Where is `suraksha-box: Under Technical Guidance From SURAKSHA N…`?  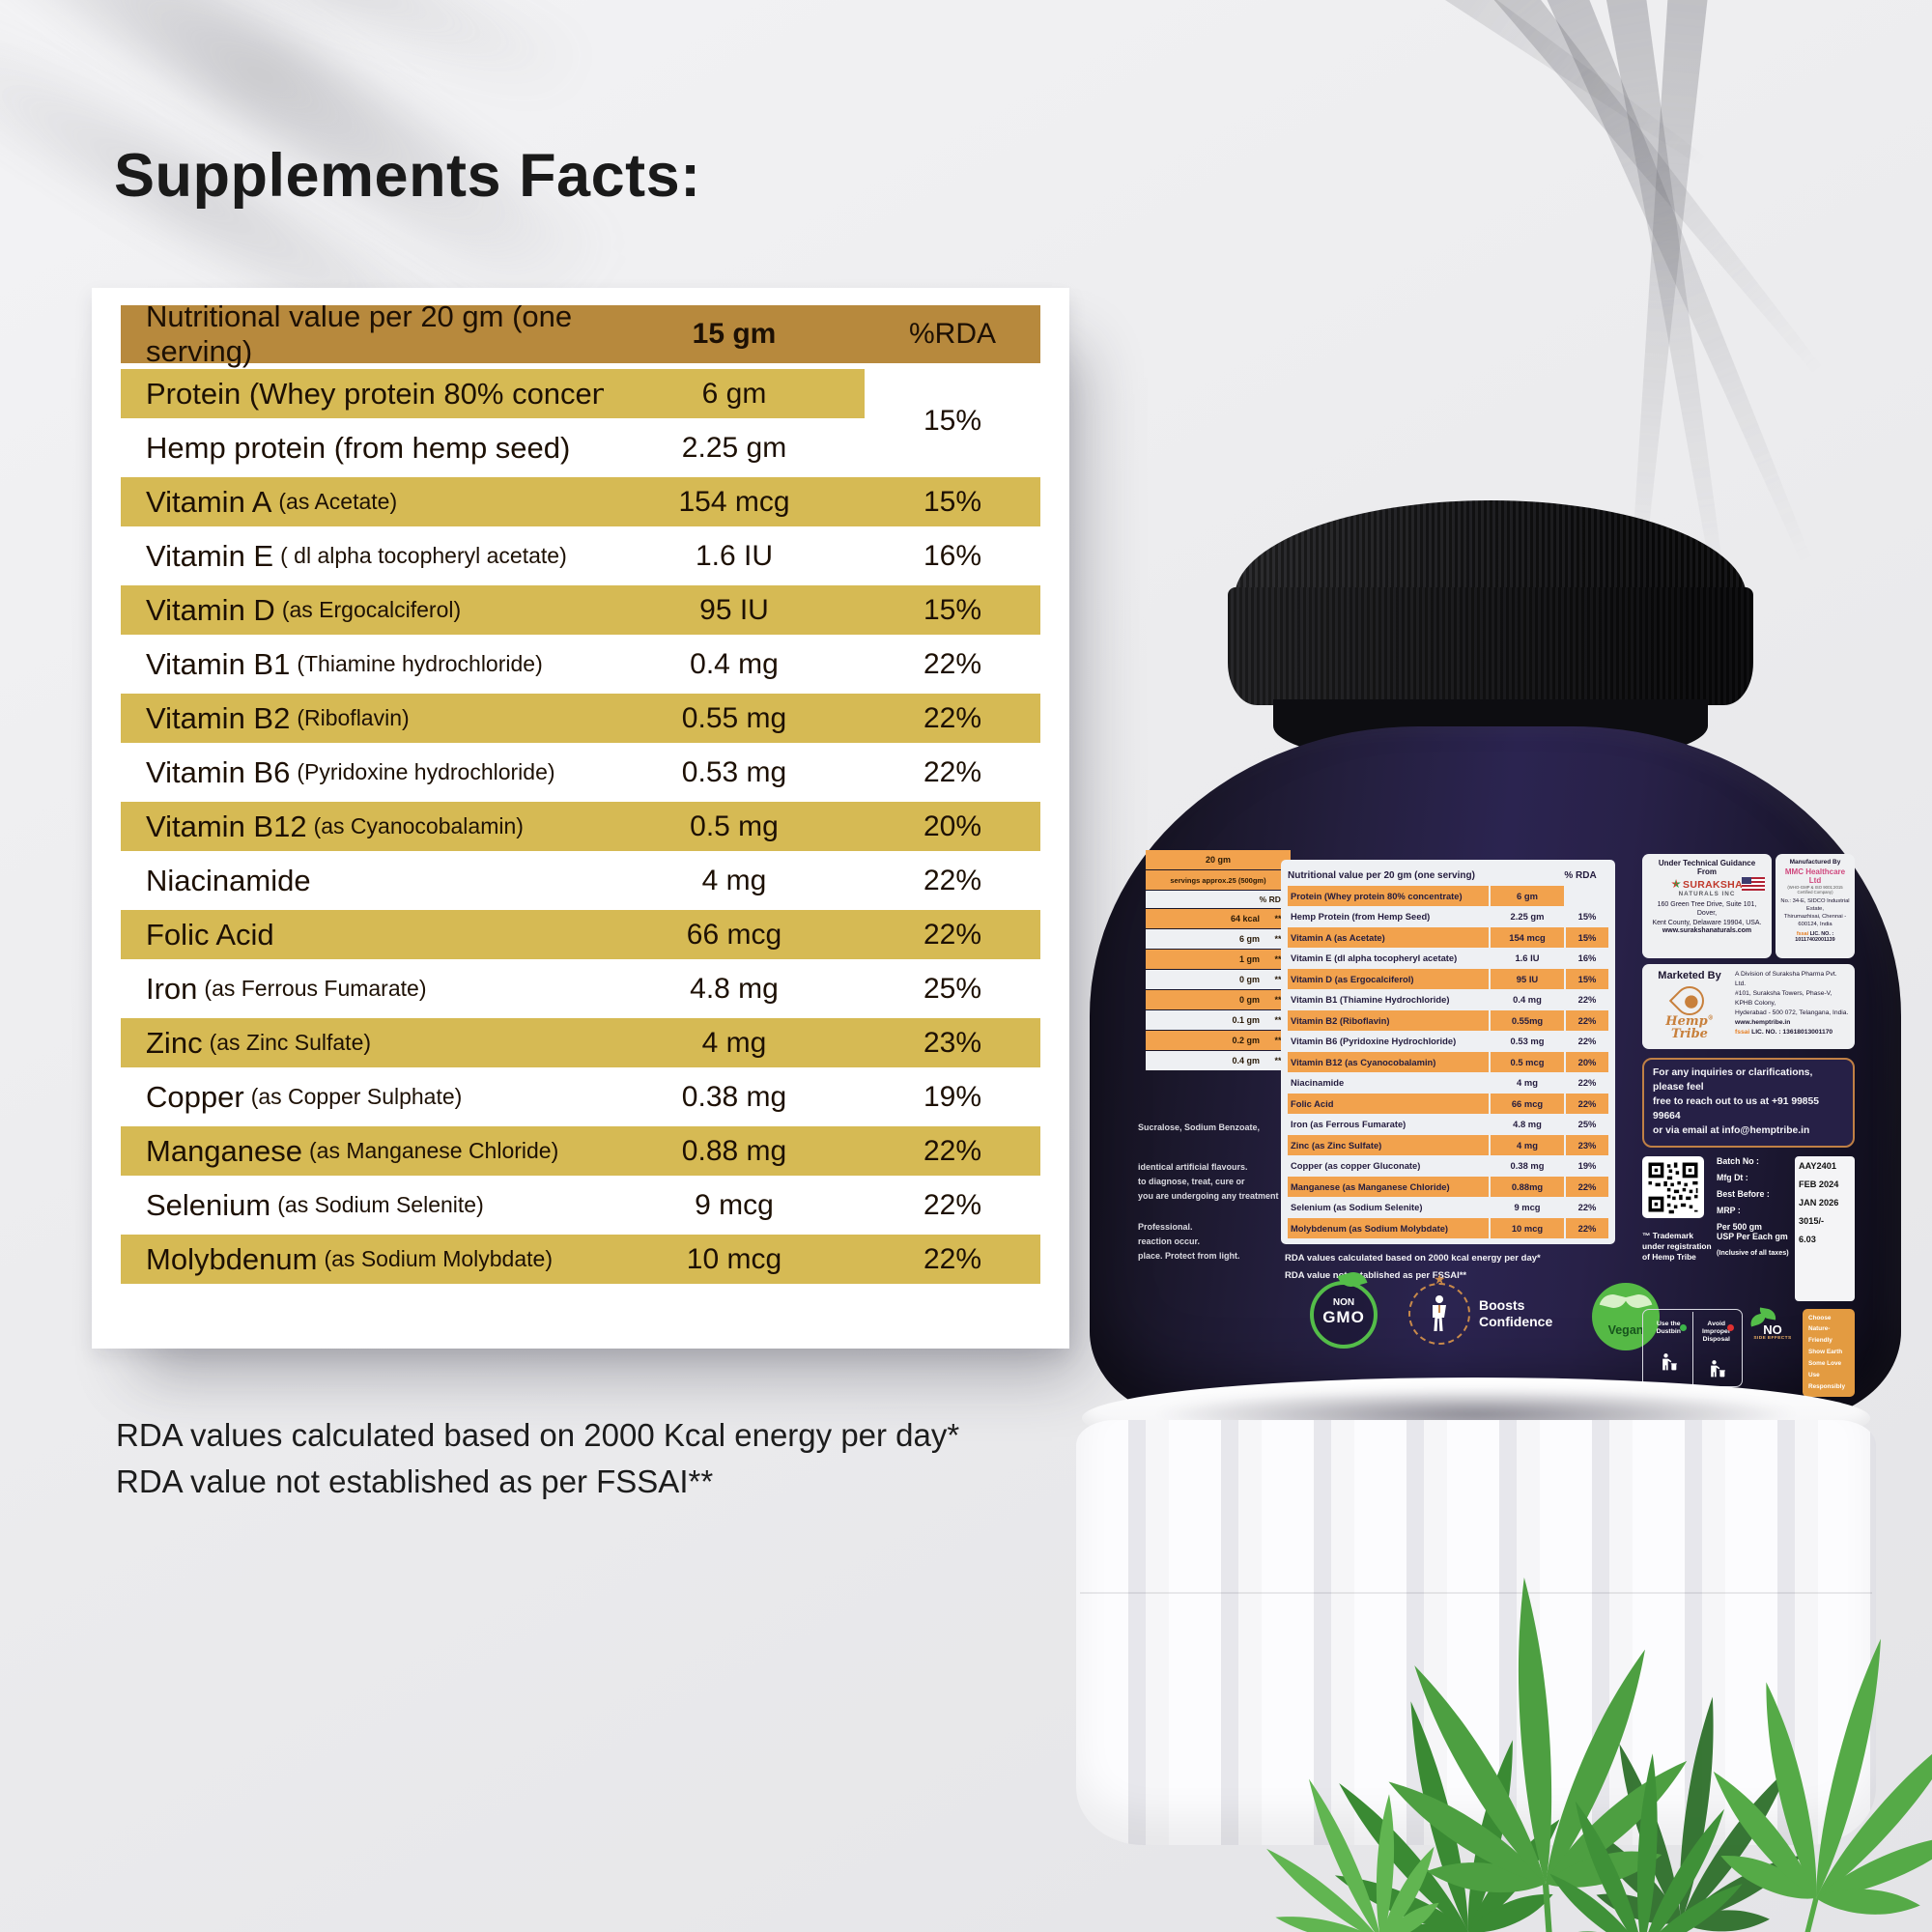 suraksha-box: Under Technical Guidance From SURAKSHA N… is located at coordinates (1707, 906).